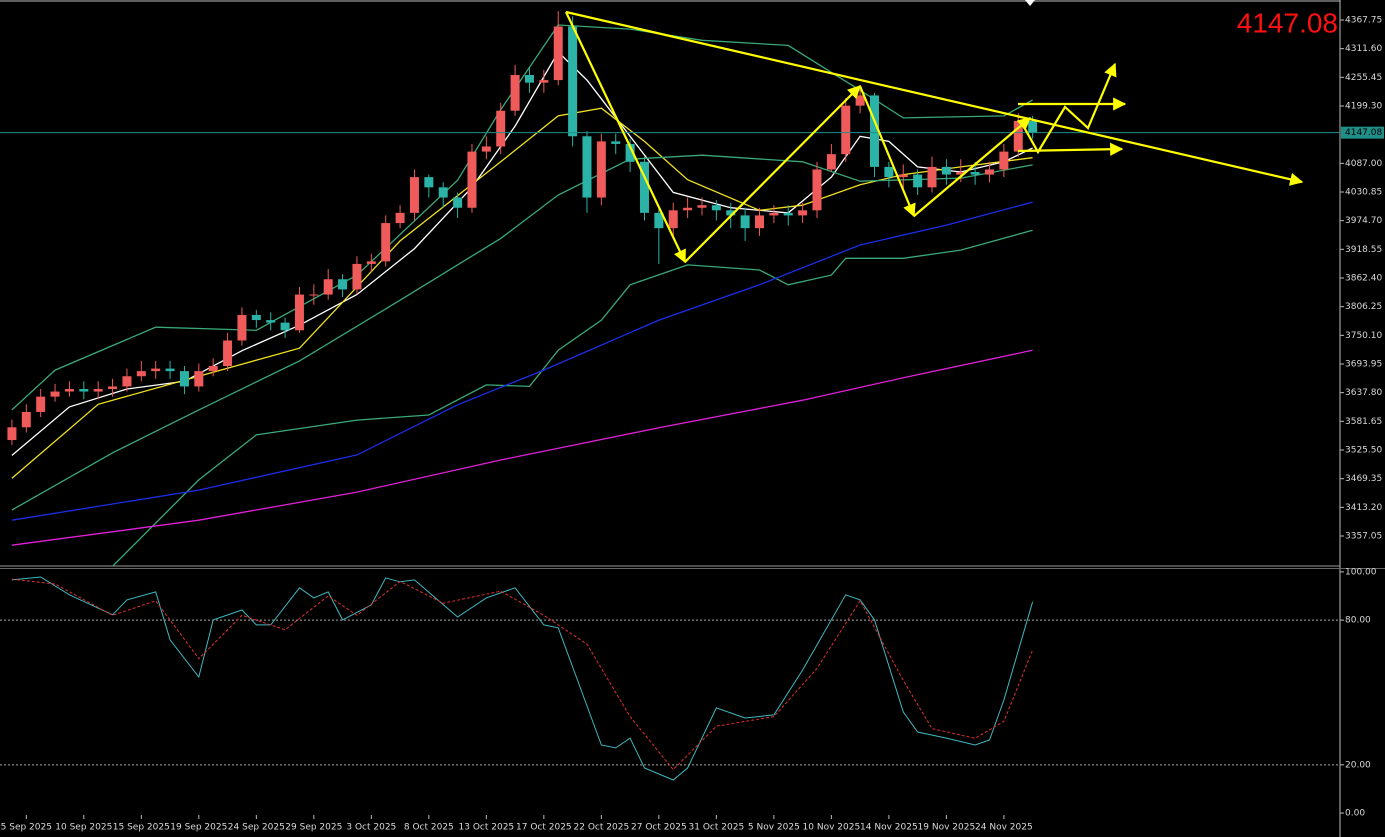  I want to click on current-price-label: 4147.08, so click(1363, 133).